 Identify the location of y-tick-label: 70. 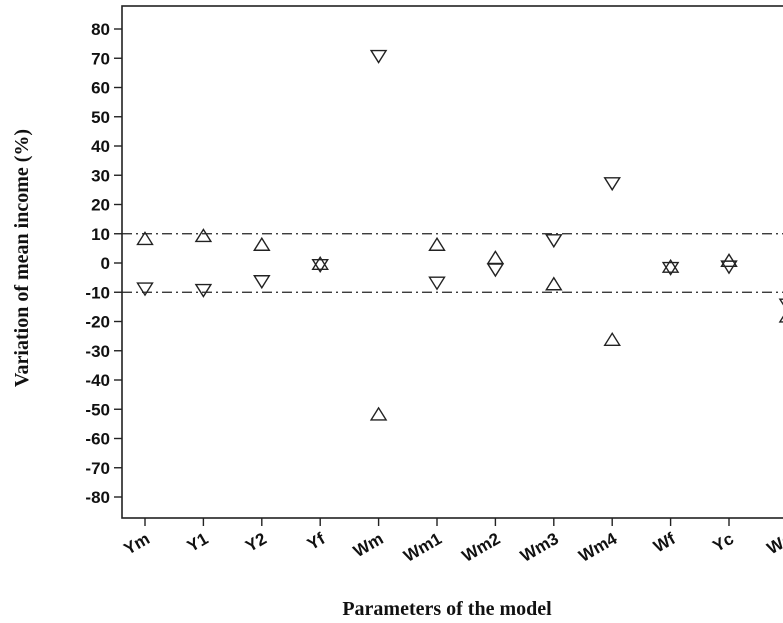
(100, 58).